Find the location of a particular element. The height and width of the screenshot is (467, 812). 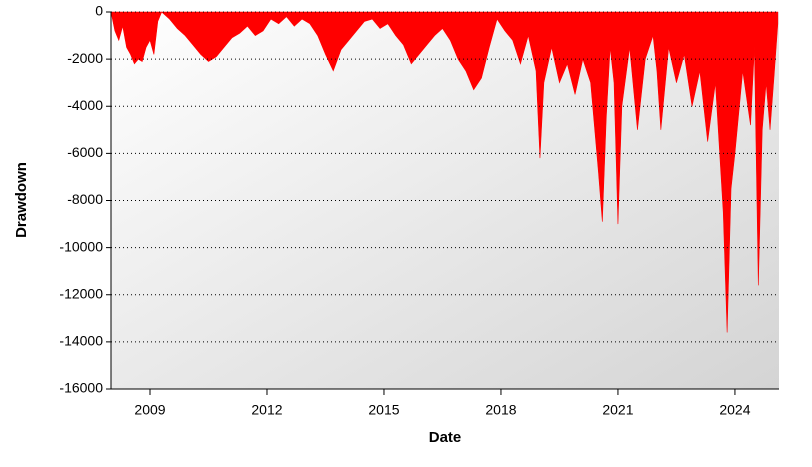

y-tick-label: -6000 is located at coordinates (85, 152).